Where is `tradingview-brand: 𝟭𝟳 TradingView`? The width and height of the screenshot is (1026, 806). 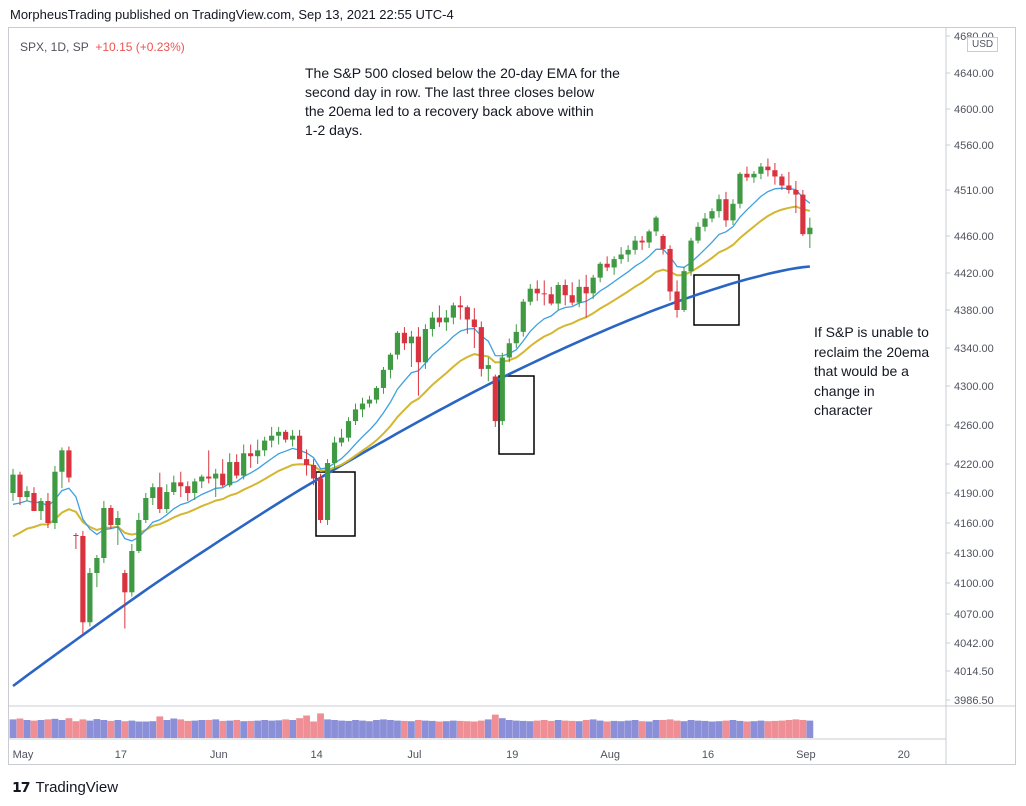
tradingview-brand: 𝟭𝟳 TradingView is located at coordinates (65, 787).